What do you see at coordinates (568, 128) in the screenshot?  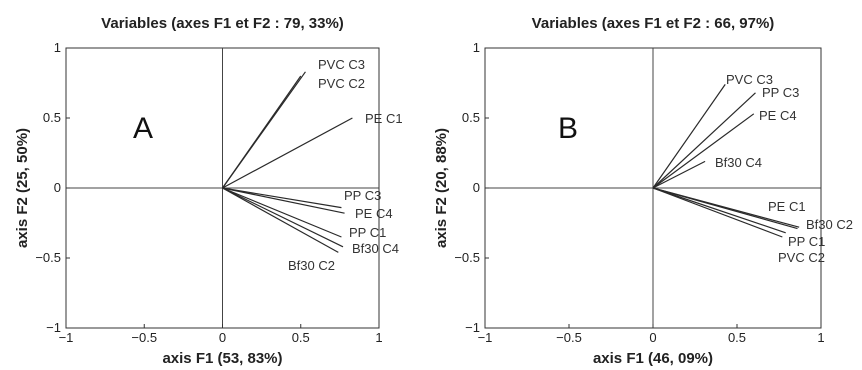 I see `panel-letter: B` at bounding box center [568, 128].